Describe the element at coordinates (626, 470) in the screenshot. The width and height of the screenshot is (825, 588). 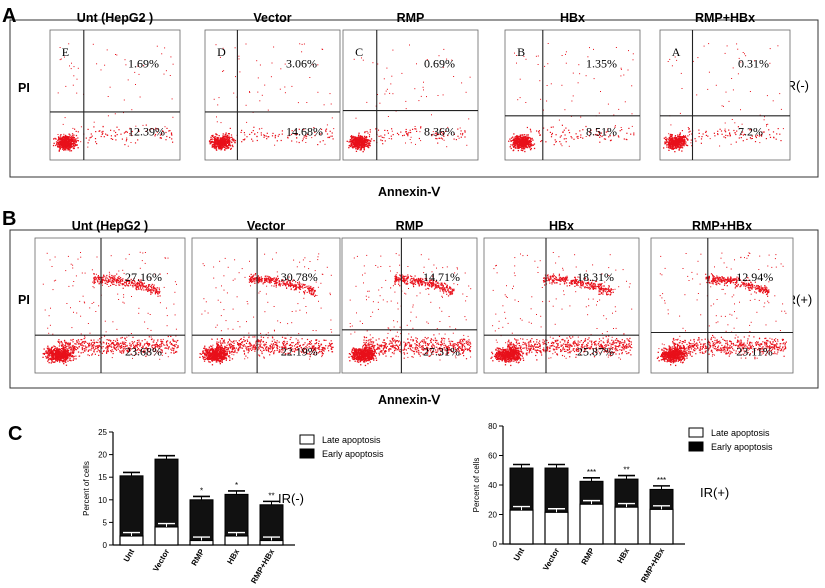
I see `chart2-significance-3: **` at that location.